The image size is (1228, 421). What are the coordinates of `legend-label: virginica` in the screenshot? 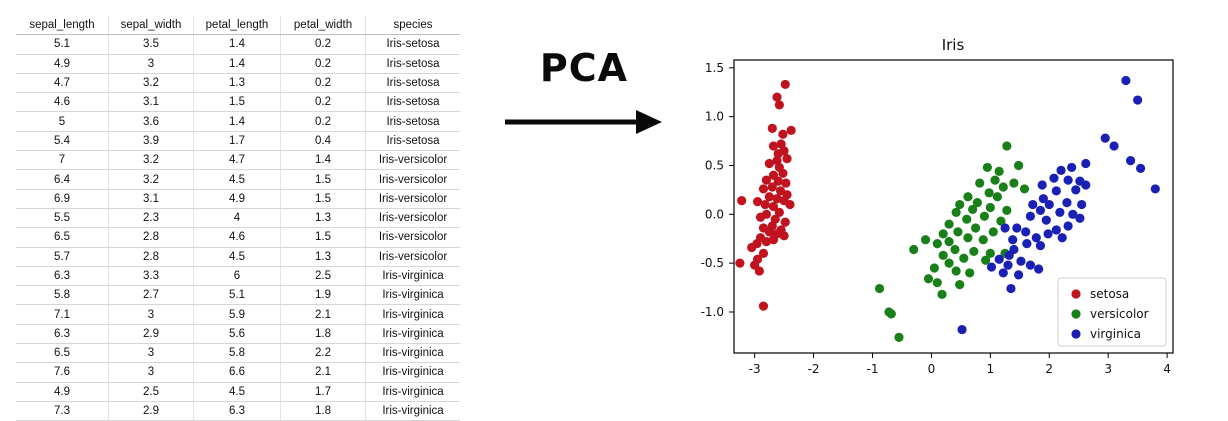 It's located at (1115, 334).